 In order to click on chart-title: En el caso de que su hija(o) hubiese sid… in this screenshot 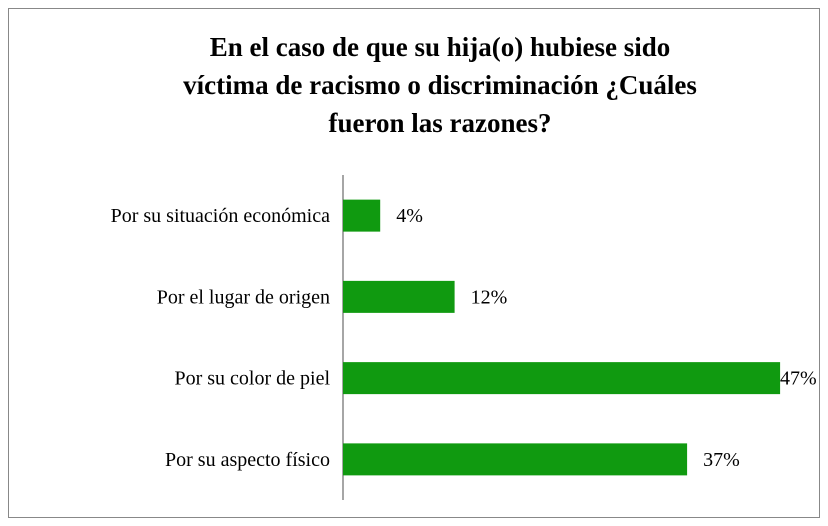, I will do `click(440, 47)`.